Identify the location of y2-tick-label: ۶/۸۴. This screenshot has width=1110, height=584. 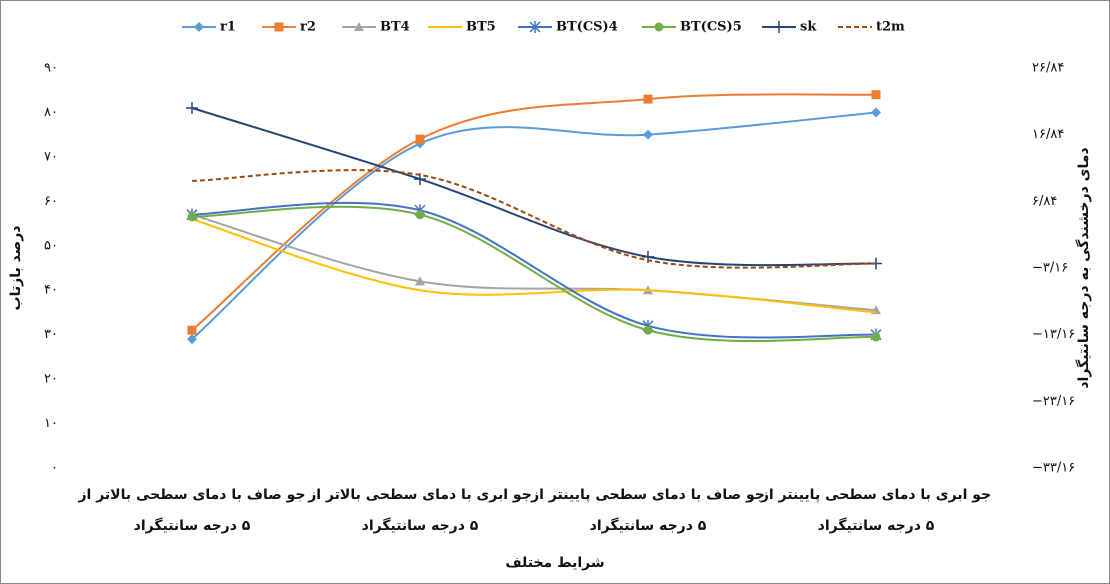
(1044, 201).